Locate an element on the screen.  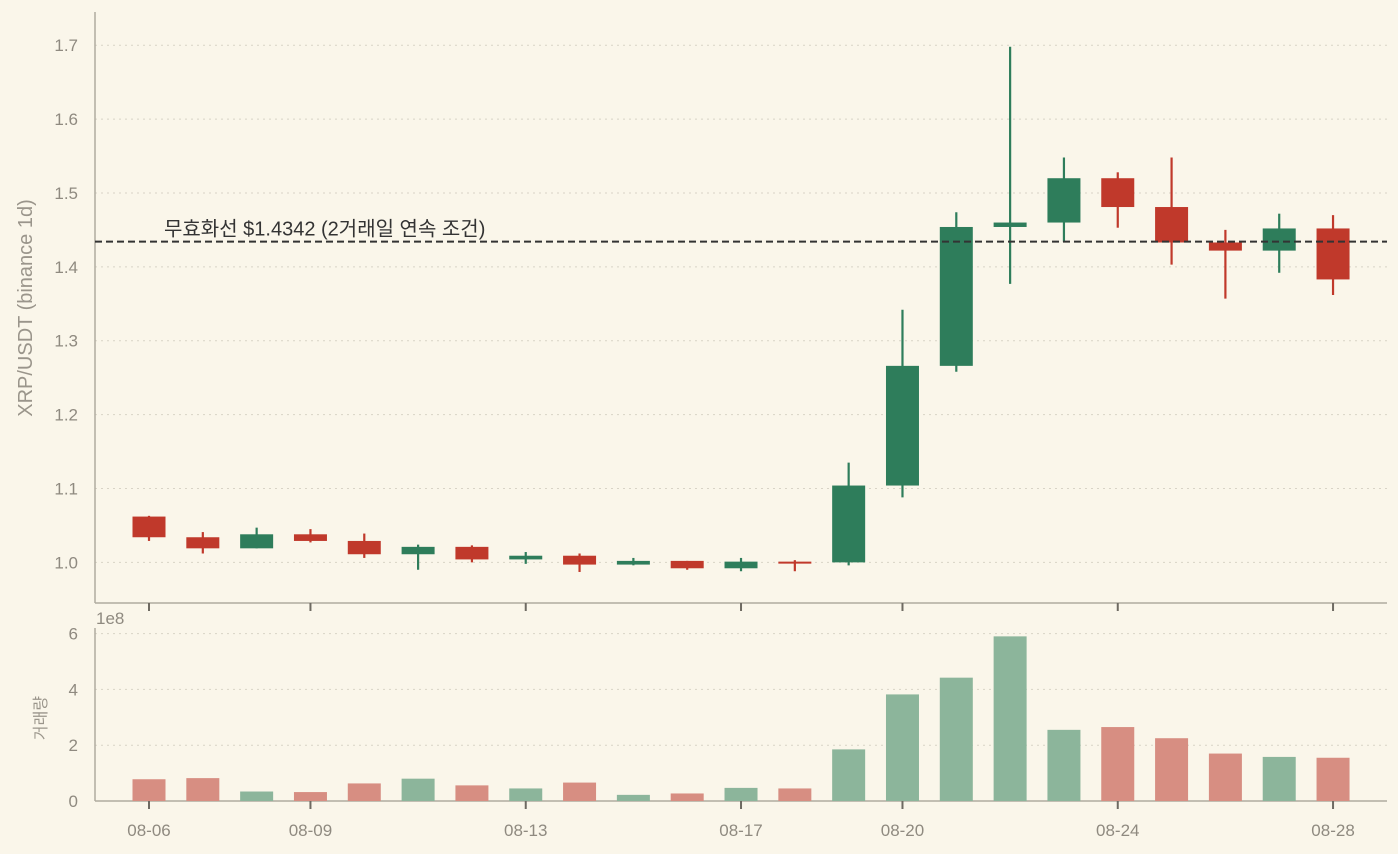
x-tick-label: 08-17 is located at coordinates (740, 830).